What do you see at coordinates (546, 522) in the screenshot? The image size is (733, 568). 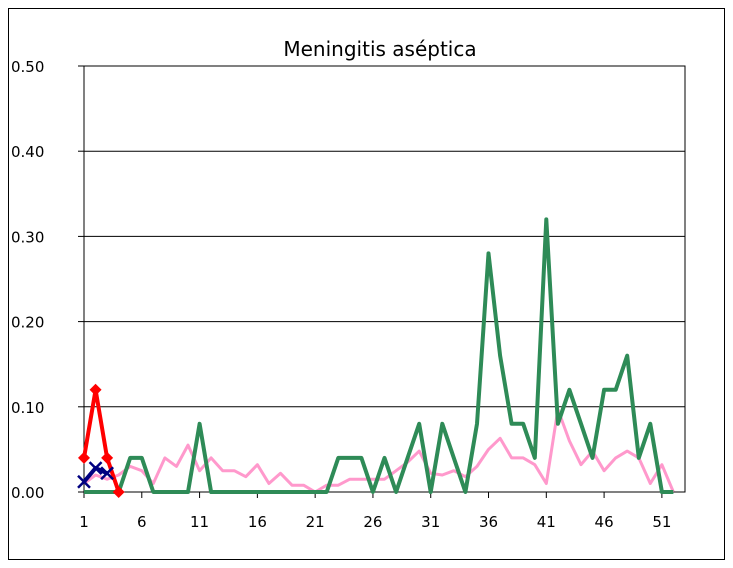 I see `x-tick-label: 41` at bounding box center [546, 522].